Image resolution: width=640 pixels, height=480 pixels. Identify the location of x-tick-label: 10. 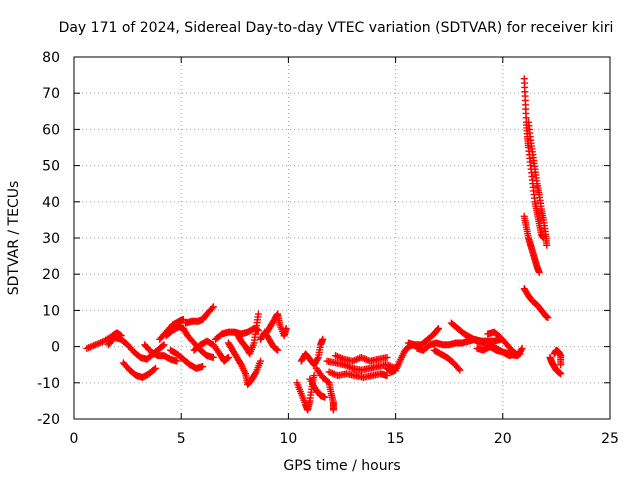
(288, 439).